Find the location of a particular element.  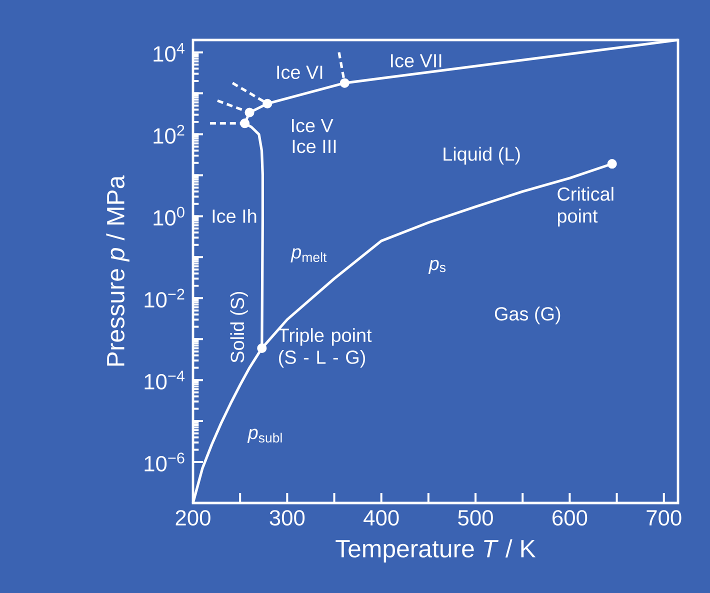

annotation: p$_{subl}$ is located at coordinates (264, 435).